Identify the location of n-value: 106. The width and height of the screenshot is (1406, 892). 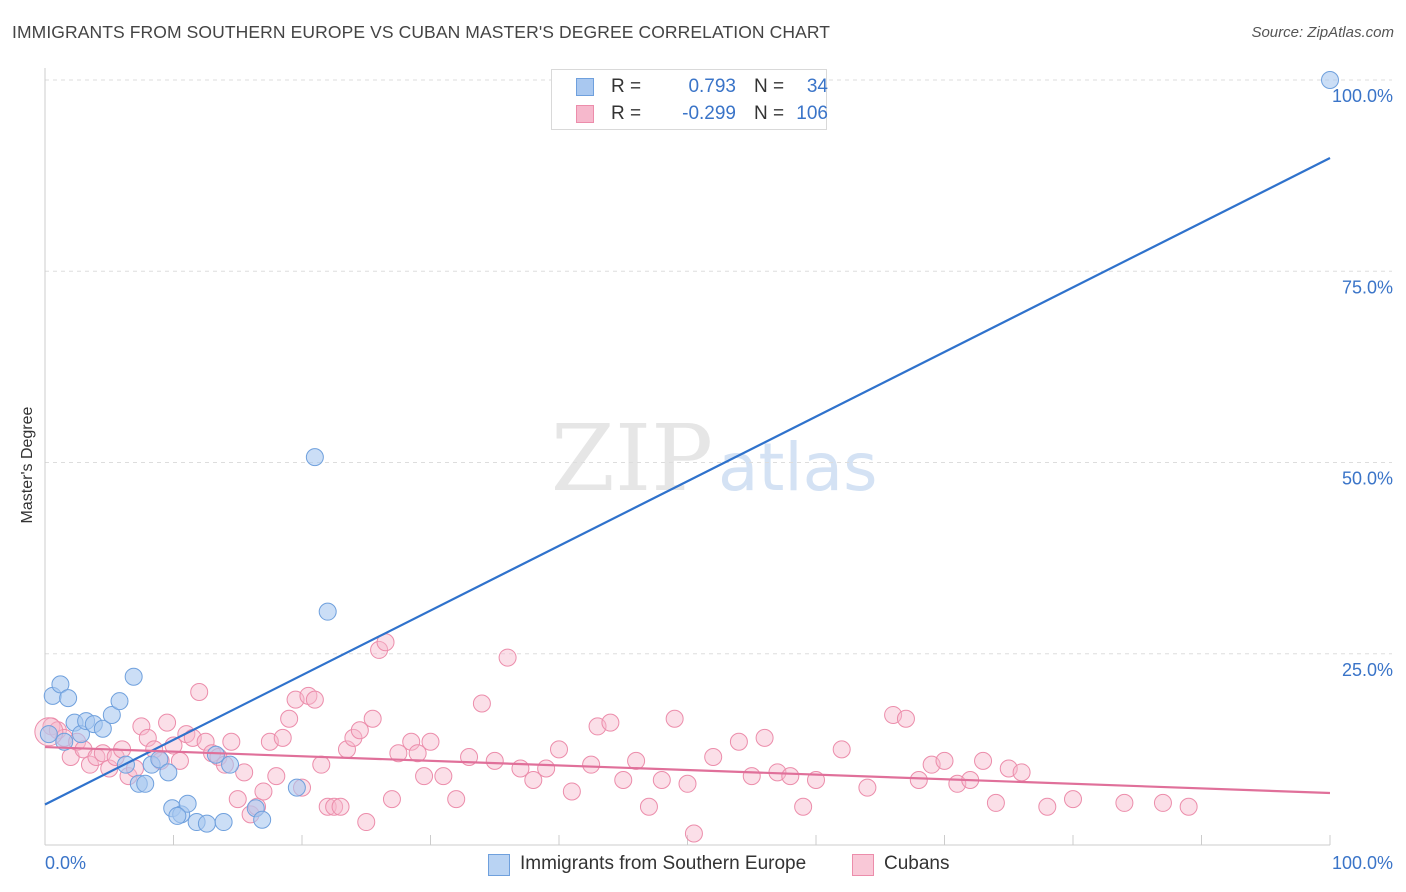
(812, 113).